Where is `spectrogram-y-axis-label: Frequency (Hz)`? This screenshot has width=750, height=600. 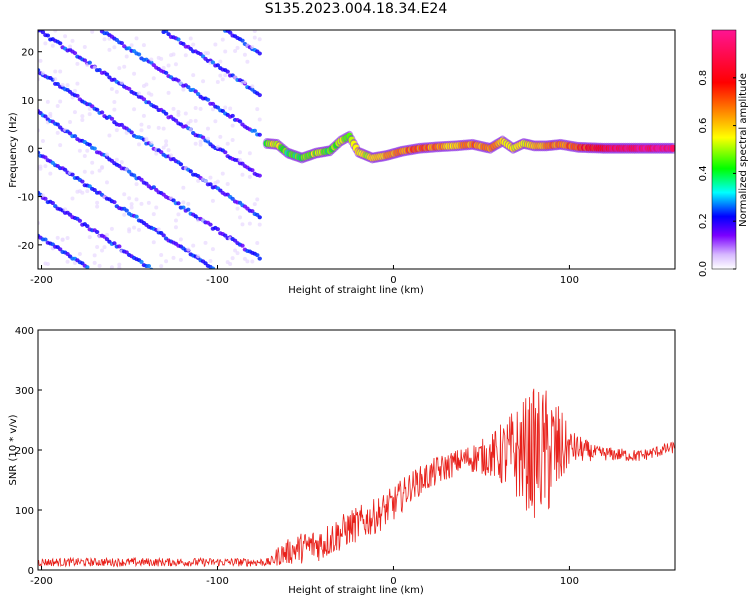 spectrogram-y-axis-label: Frequency (Hz) is located at coordinates (13, 150).